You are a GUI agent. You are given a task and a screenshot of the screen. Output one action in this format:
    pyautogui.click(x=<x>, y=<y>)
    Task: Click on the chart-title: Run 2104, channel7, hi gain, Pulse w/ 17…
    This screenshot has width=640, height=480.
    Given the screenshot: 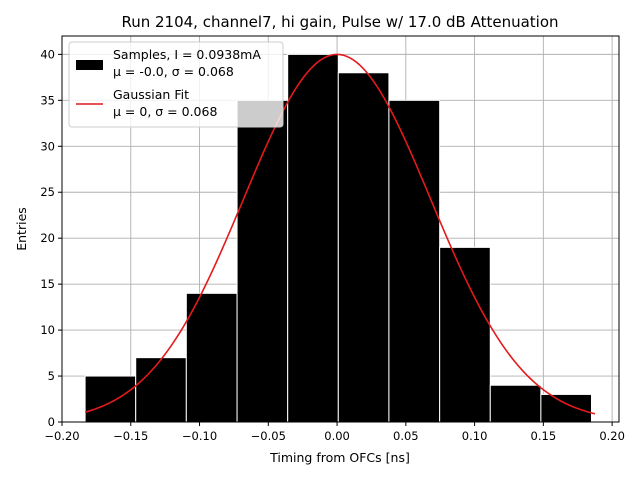 What is the action you would take?
    pyautogui.click(x=339, y=22)
    